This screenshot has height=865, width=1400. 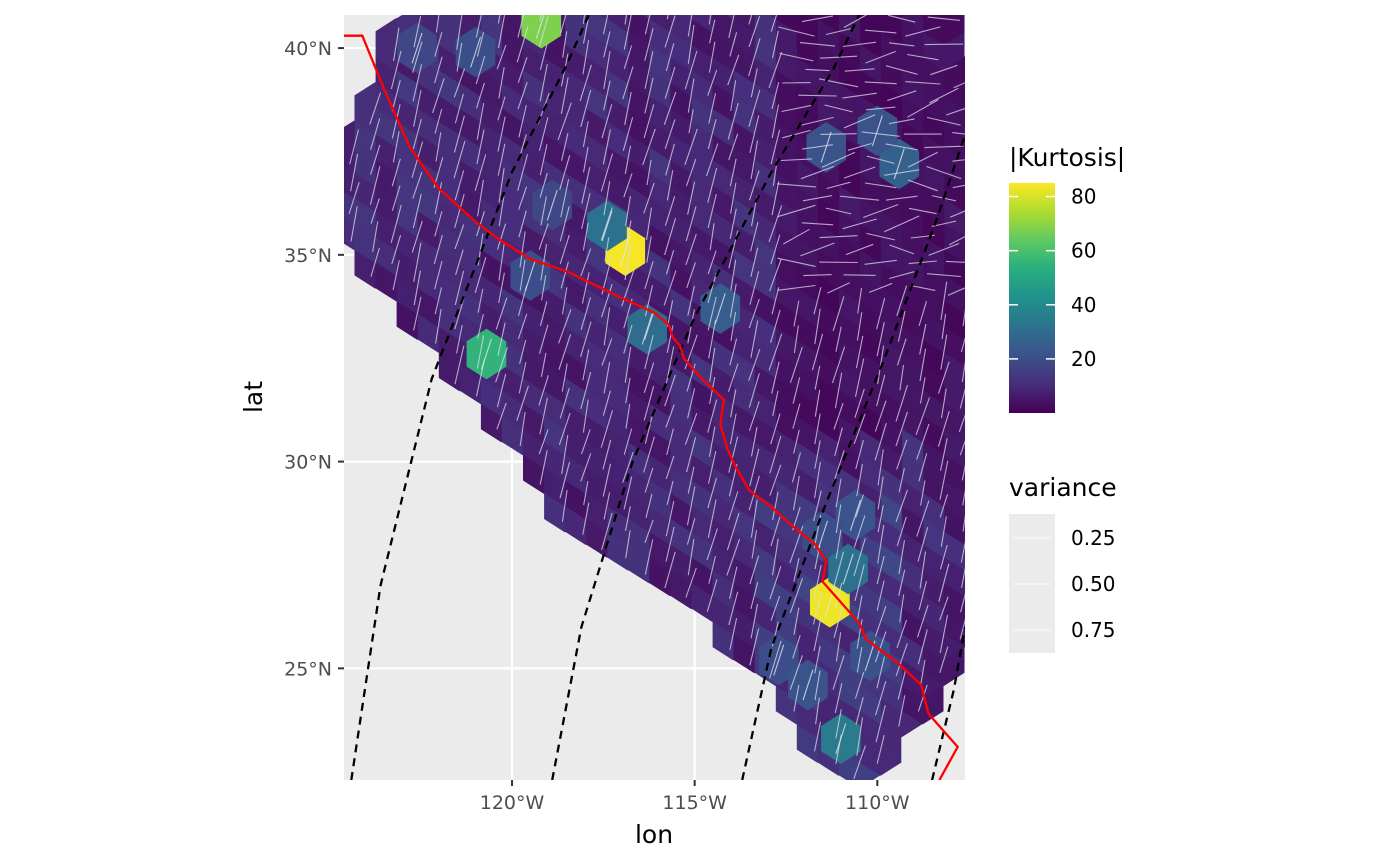 I want to click on size-legend-title: variance, so click(x=1063, y=487).